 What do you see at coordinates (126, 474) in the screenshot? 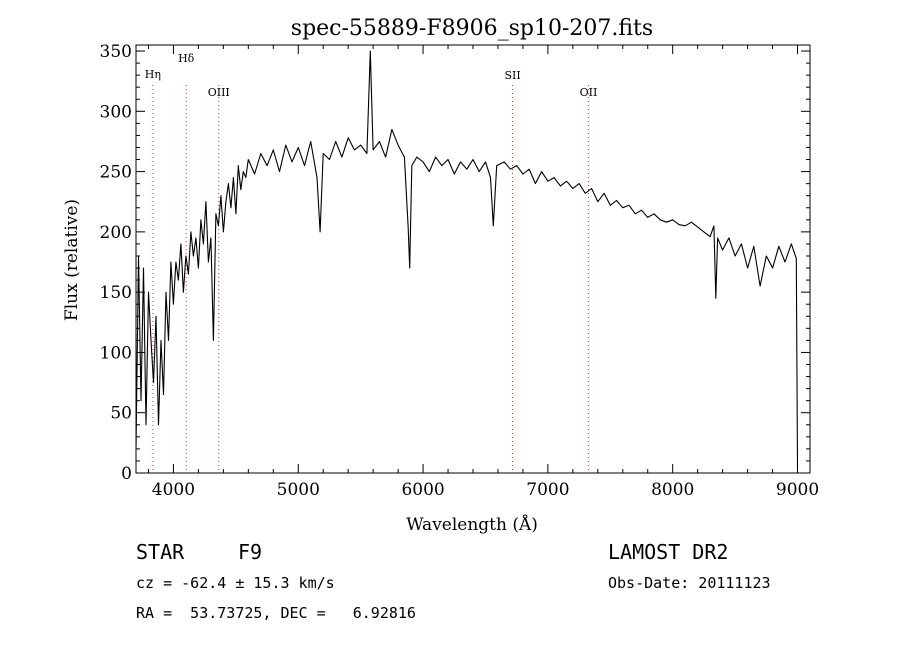
I see `y-tick-label: 0` at bounding box center [126, 474].